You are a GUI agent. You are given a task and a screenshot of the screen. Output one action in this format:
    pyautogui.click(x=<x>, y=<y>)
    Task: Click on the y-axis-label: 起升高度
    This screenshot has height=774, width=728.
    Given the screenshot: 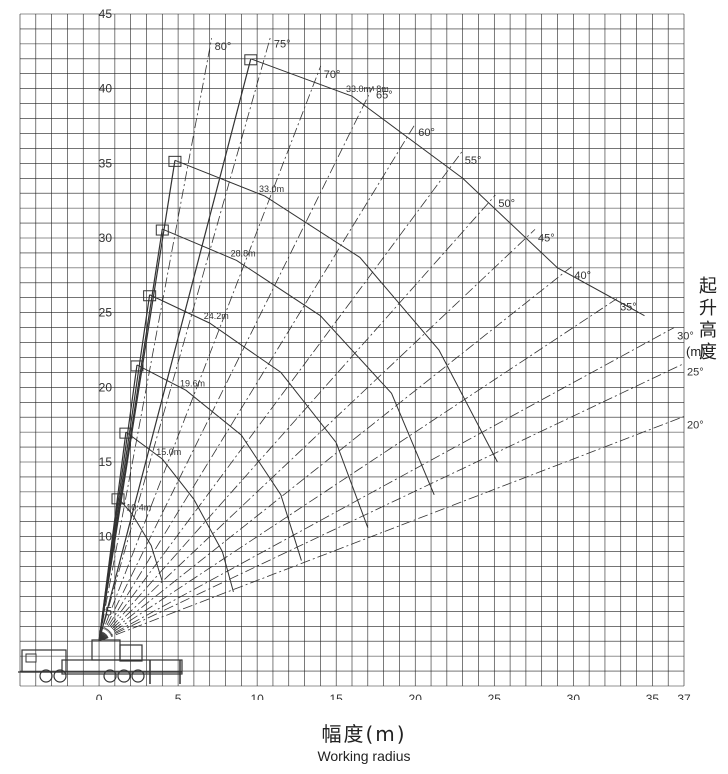 What is the action you would take?
    pyautogui.click(x=708, y=319)
    